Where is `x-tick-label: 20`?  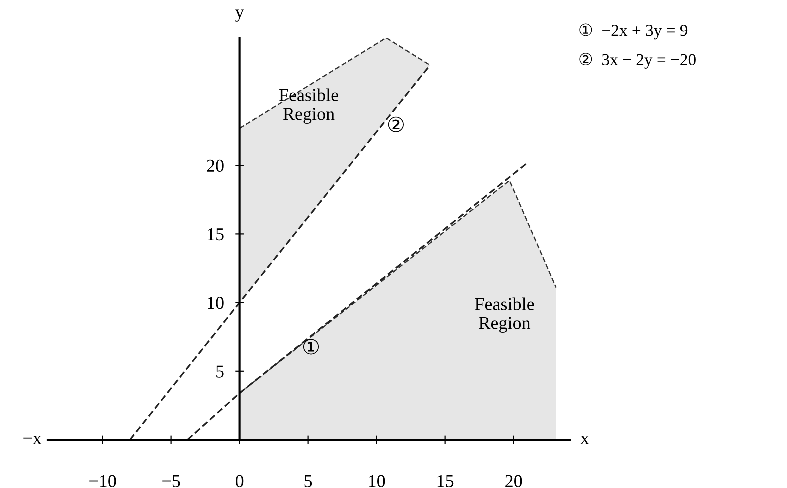
x-tick-label: 20 is located at coordinates (514, 481).